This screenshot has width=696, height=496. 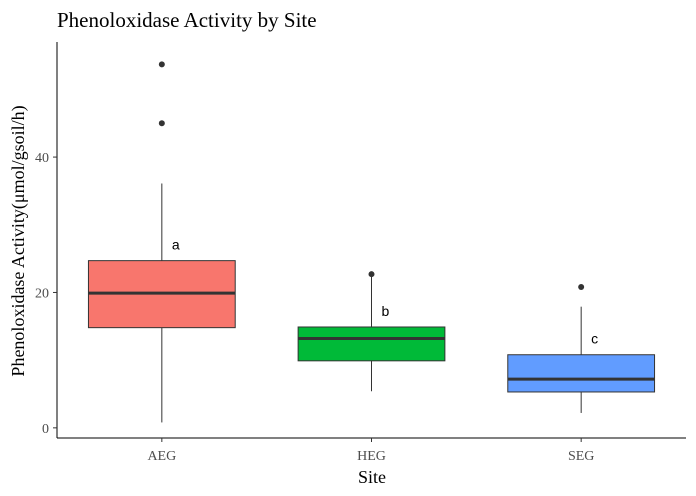 I want to click on x-tick-label: SEG, so click(x=581, y=456).